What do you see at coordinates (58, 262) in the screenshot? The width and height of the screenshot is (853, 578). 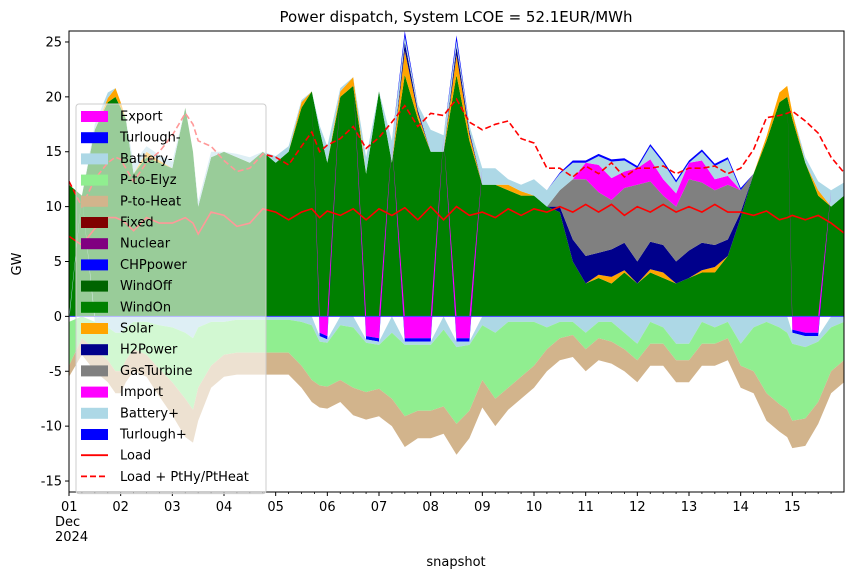 I see `y-tick-label: 5` at bounding box center [58, 262].